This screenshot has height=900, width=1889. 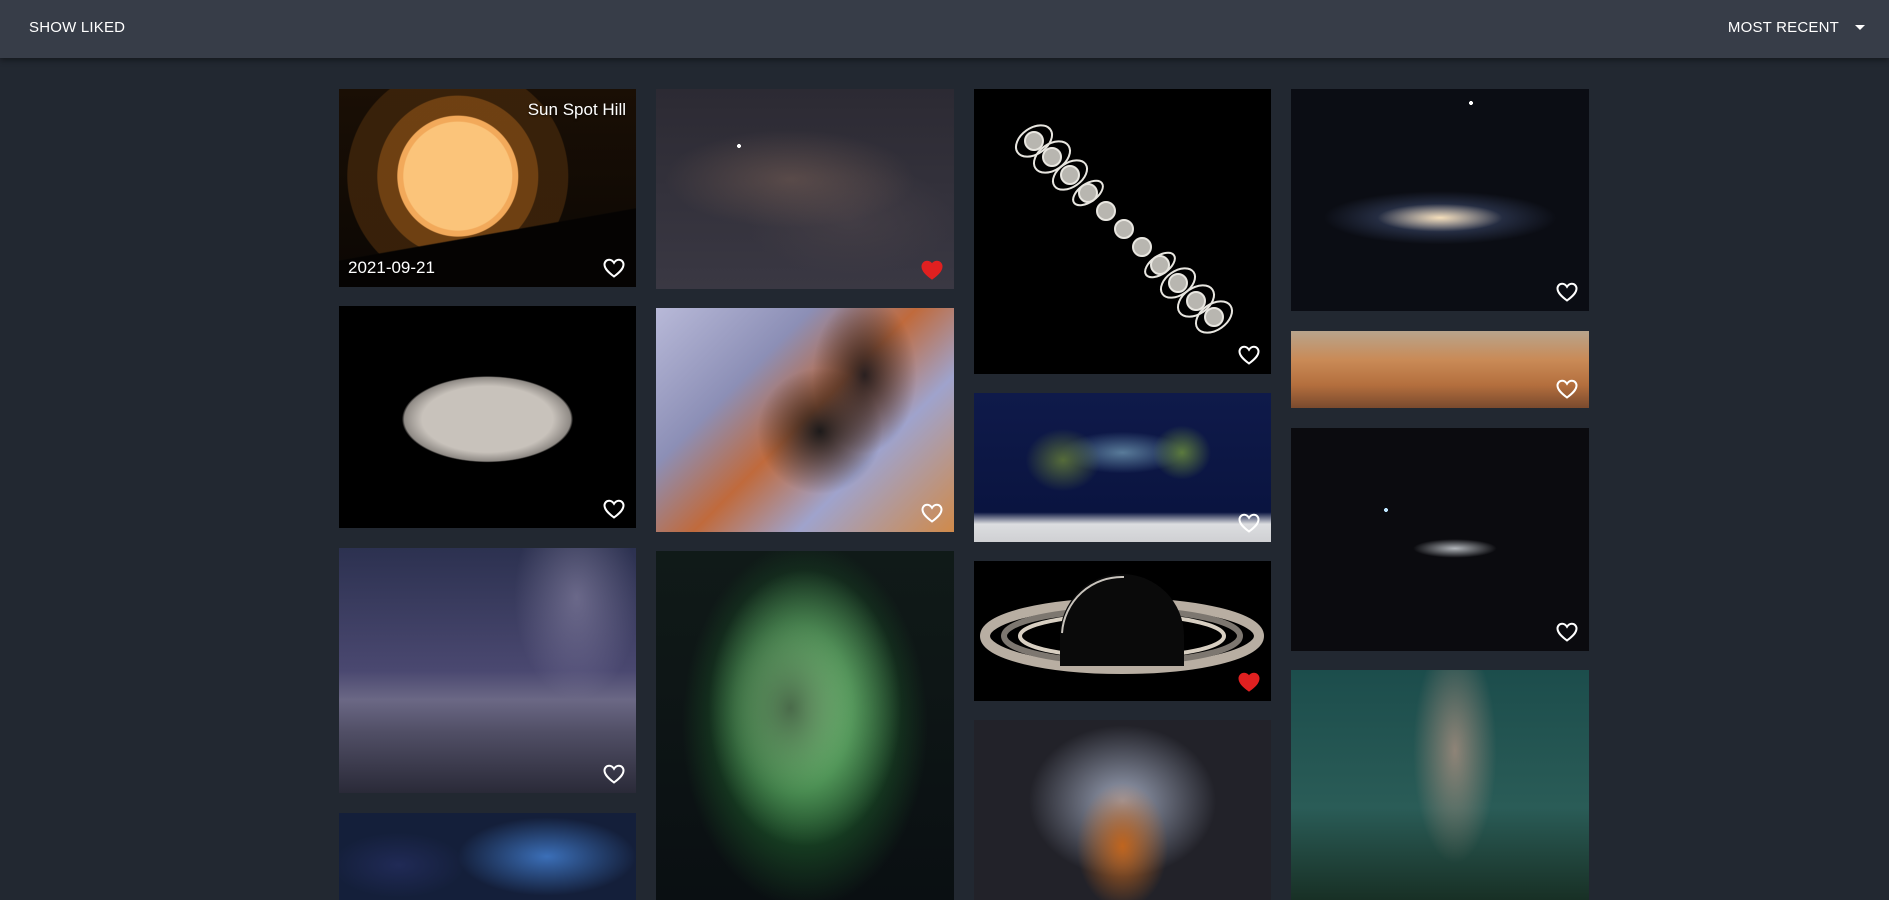 I want to click on saturn-graphic, so click(x=1122, y=624).